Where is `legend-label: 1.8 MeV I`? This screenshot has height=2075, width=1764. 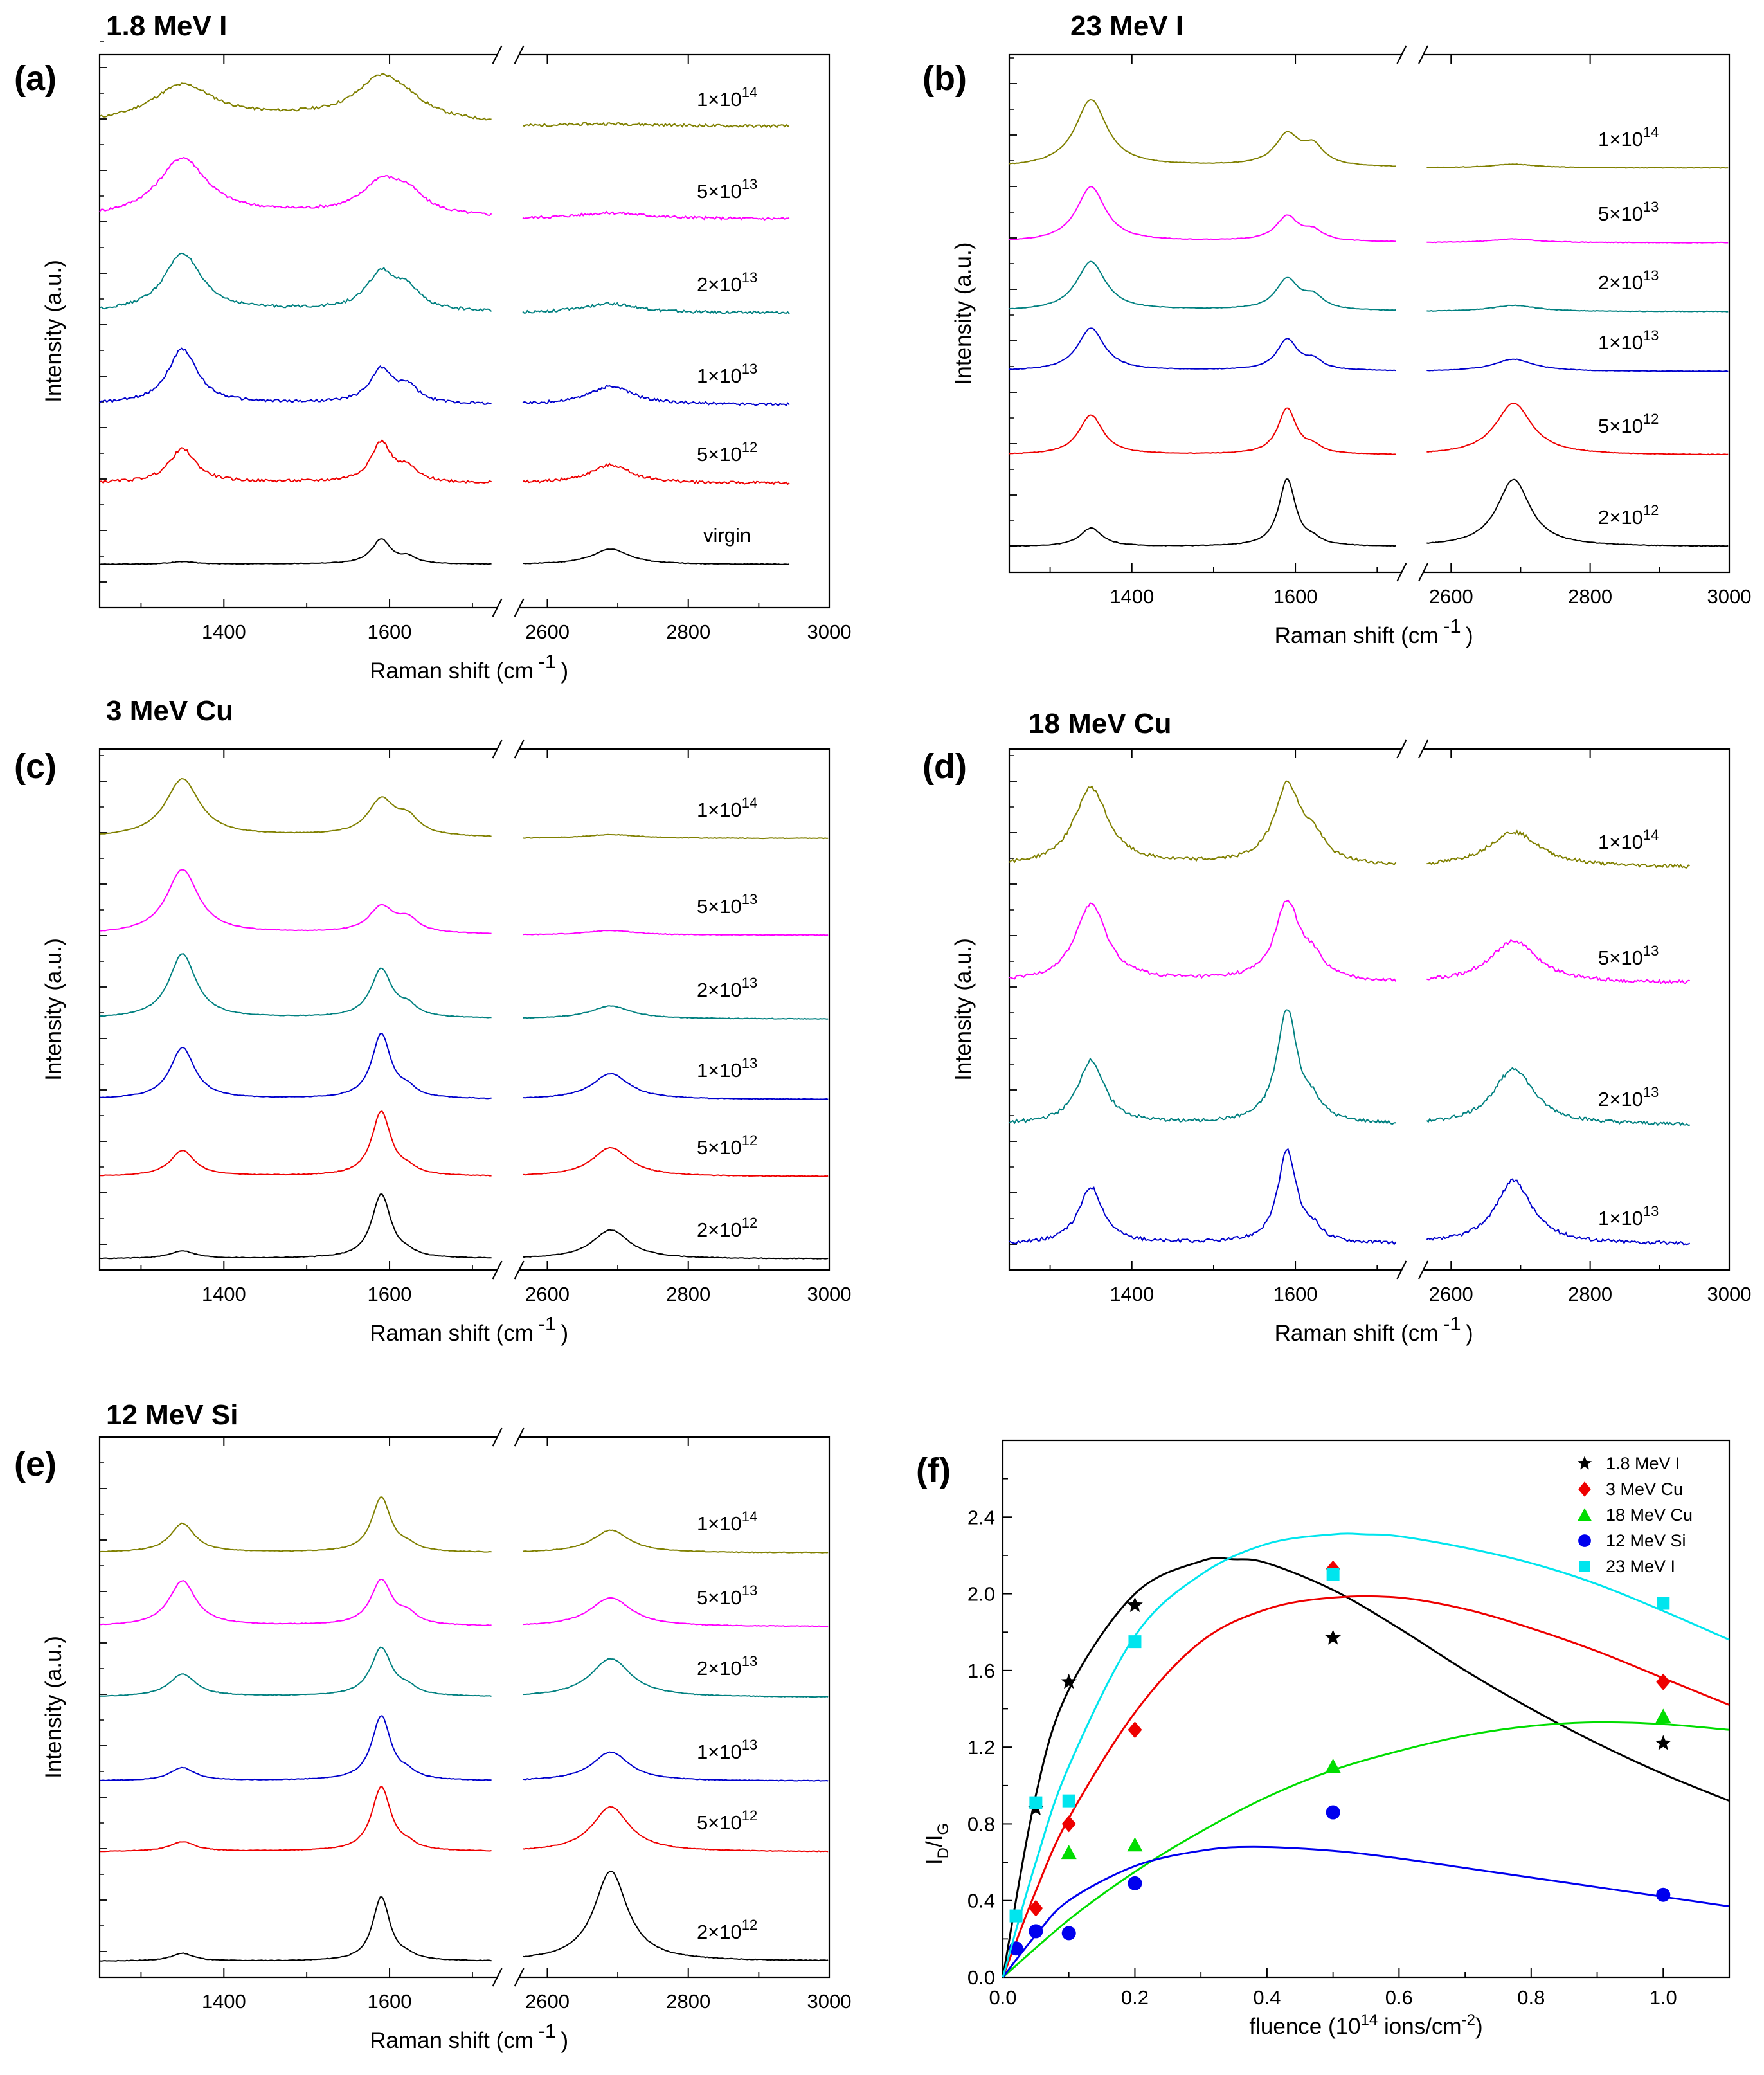 legend-label: 1.8 MeV I is located at coordinates (1643, 1463).